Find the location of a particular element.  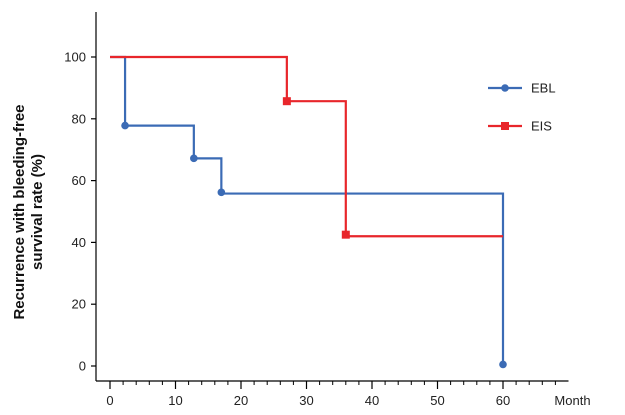

x-tick-label: 0 is located at coordinates (109, 400).